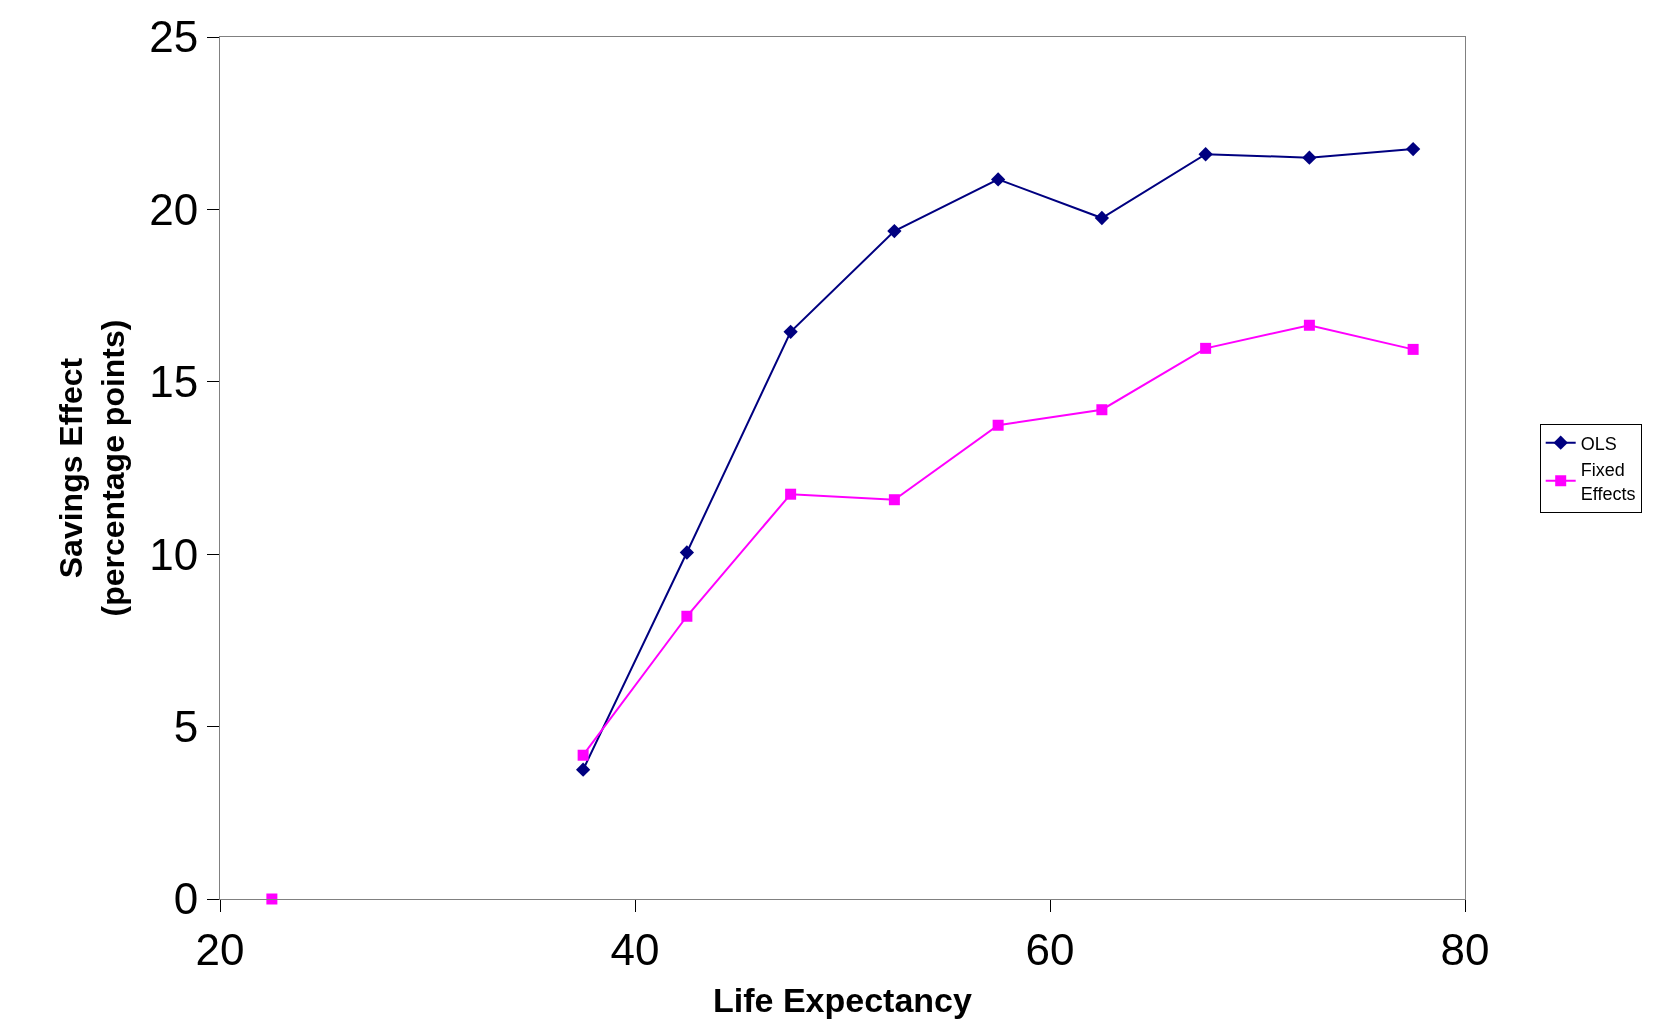  What do you see at coordinates (1050, 949) in the screenshot?
I see `x-tick-label: 60` at bounding box center [1050, 949].